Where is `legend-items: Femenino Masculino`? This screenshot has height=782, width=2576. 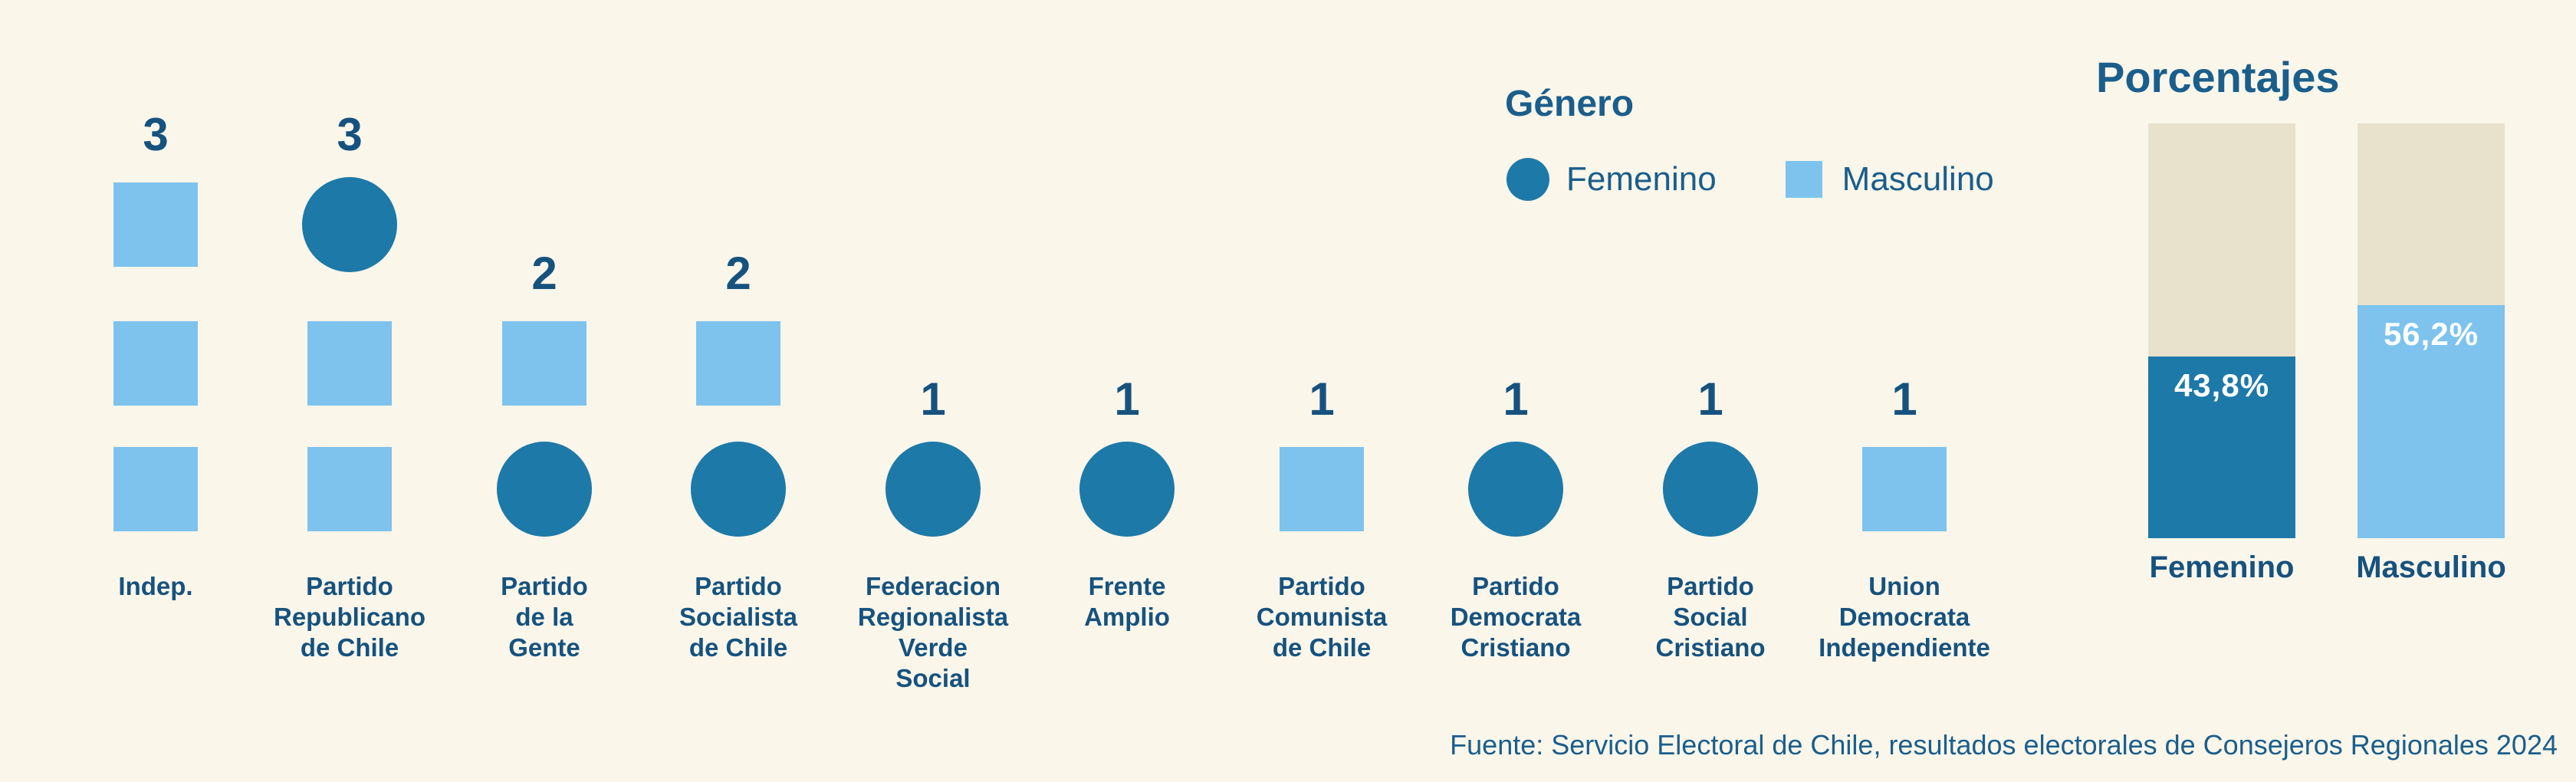
legend-items: Femenino Masculino is located at coordinates (1750, 179).